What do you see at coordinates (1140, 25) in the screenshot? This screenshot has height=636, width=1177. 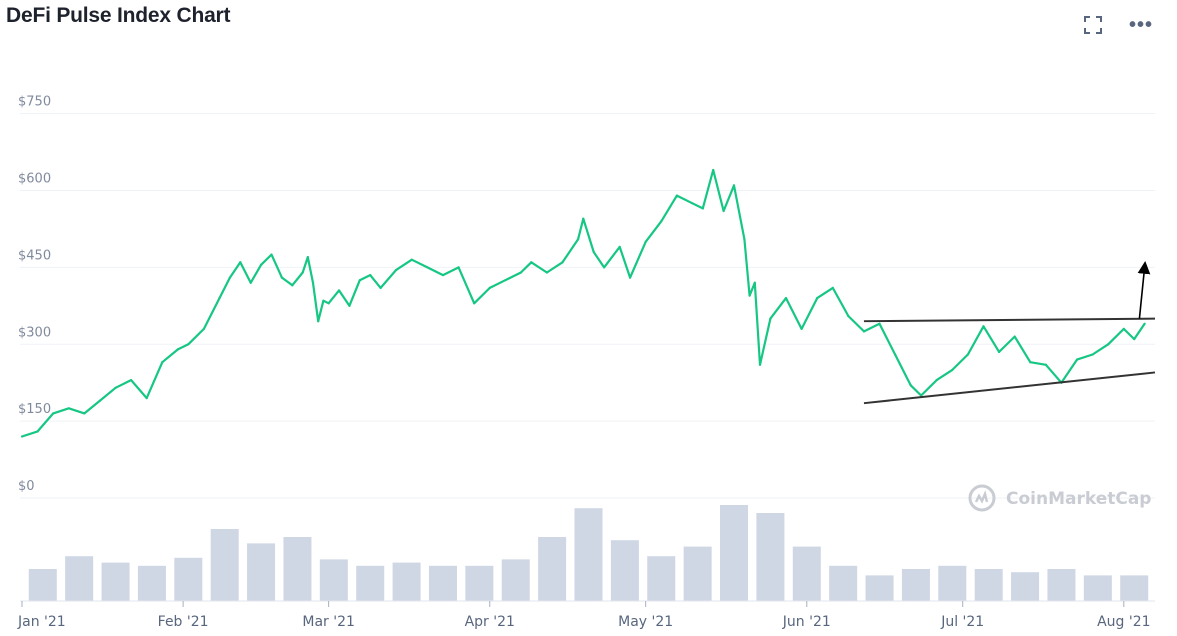 I see `more-icon: •••` at bounding box center [1140, 25].